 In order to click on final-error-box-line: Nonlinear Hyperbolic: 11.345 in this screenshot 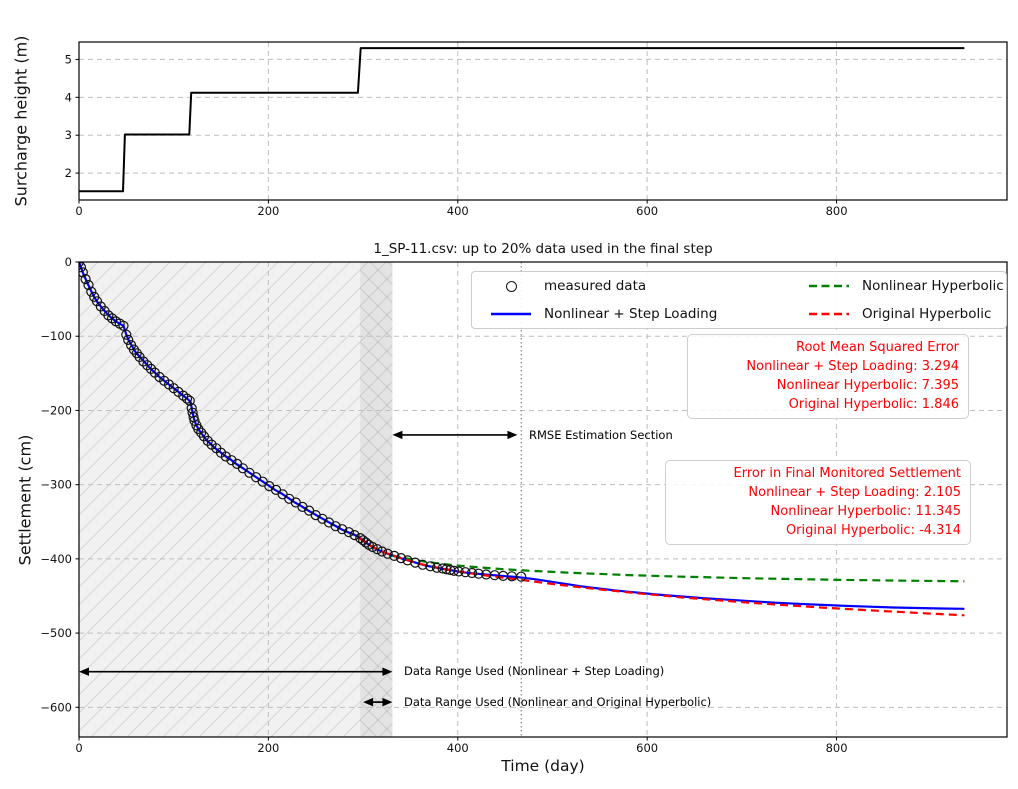, I will do `click(865, 511)`.